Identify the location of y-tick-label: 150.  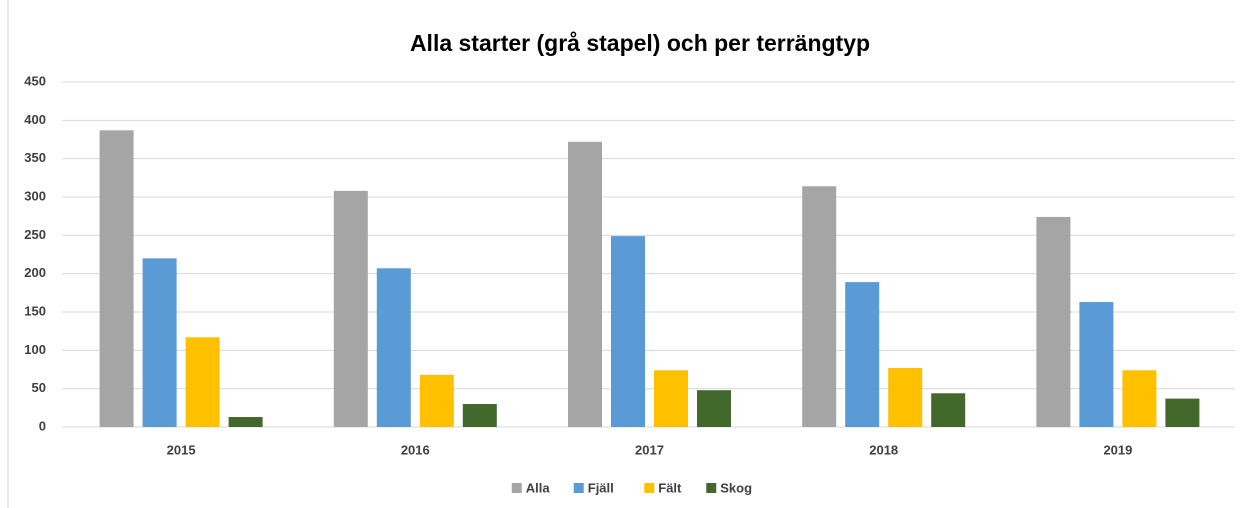
(35, 310).